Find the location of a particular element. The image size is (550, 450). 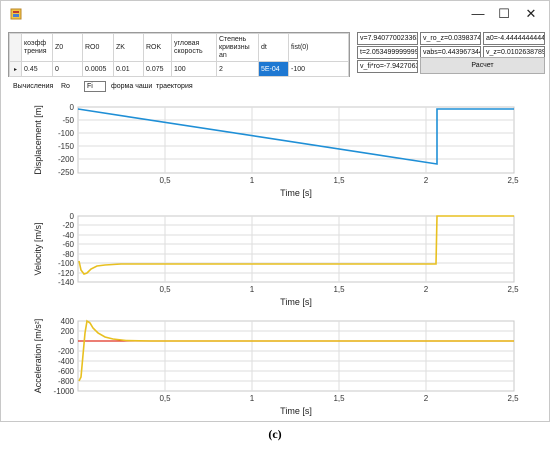

fi-input: Fi is located at coordinates (95, 86).